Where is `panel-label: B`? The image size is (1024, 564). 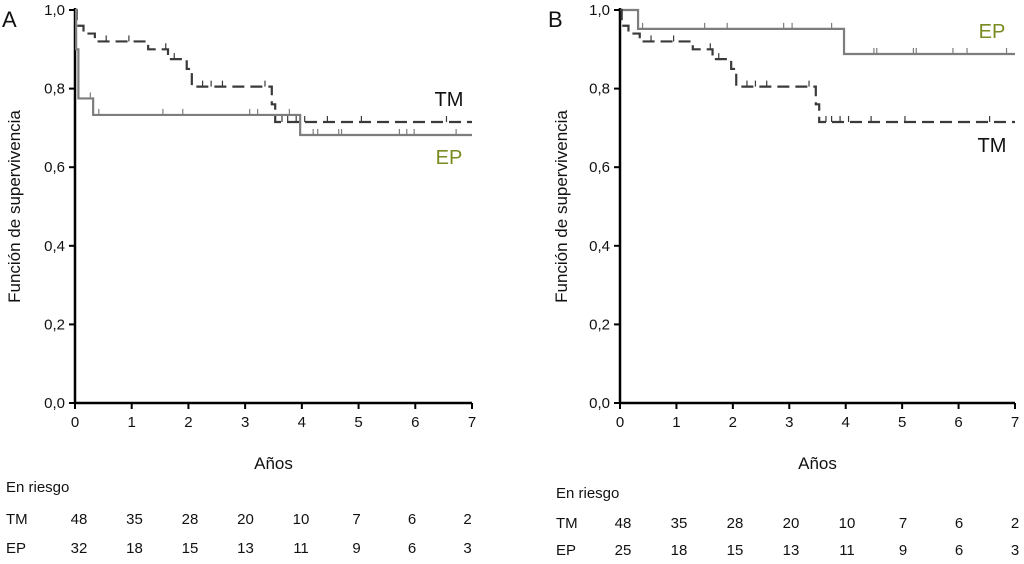
panel-label: B is located at coordinates (555, 19).